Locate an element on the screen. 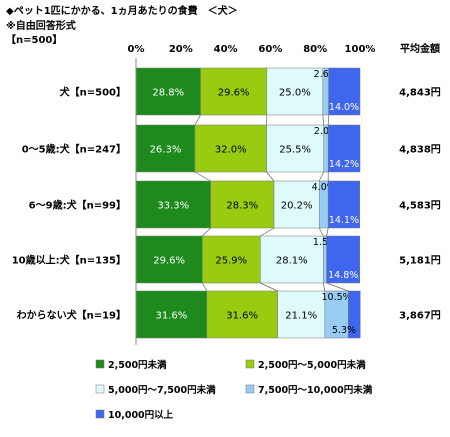 The image size is (450, 437). chart-title: ◆ペット1匹にかかる、1ヵ月あたりの食費 ＜犬＞ is located at coordinates (122, 11).